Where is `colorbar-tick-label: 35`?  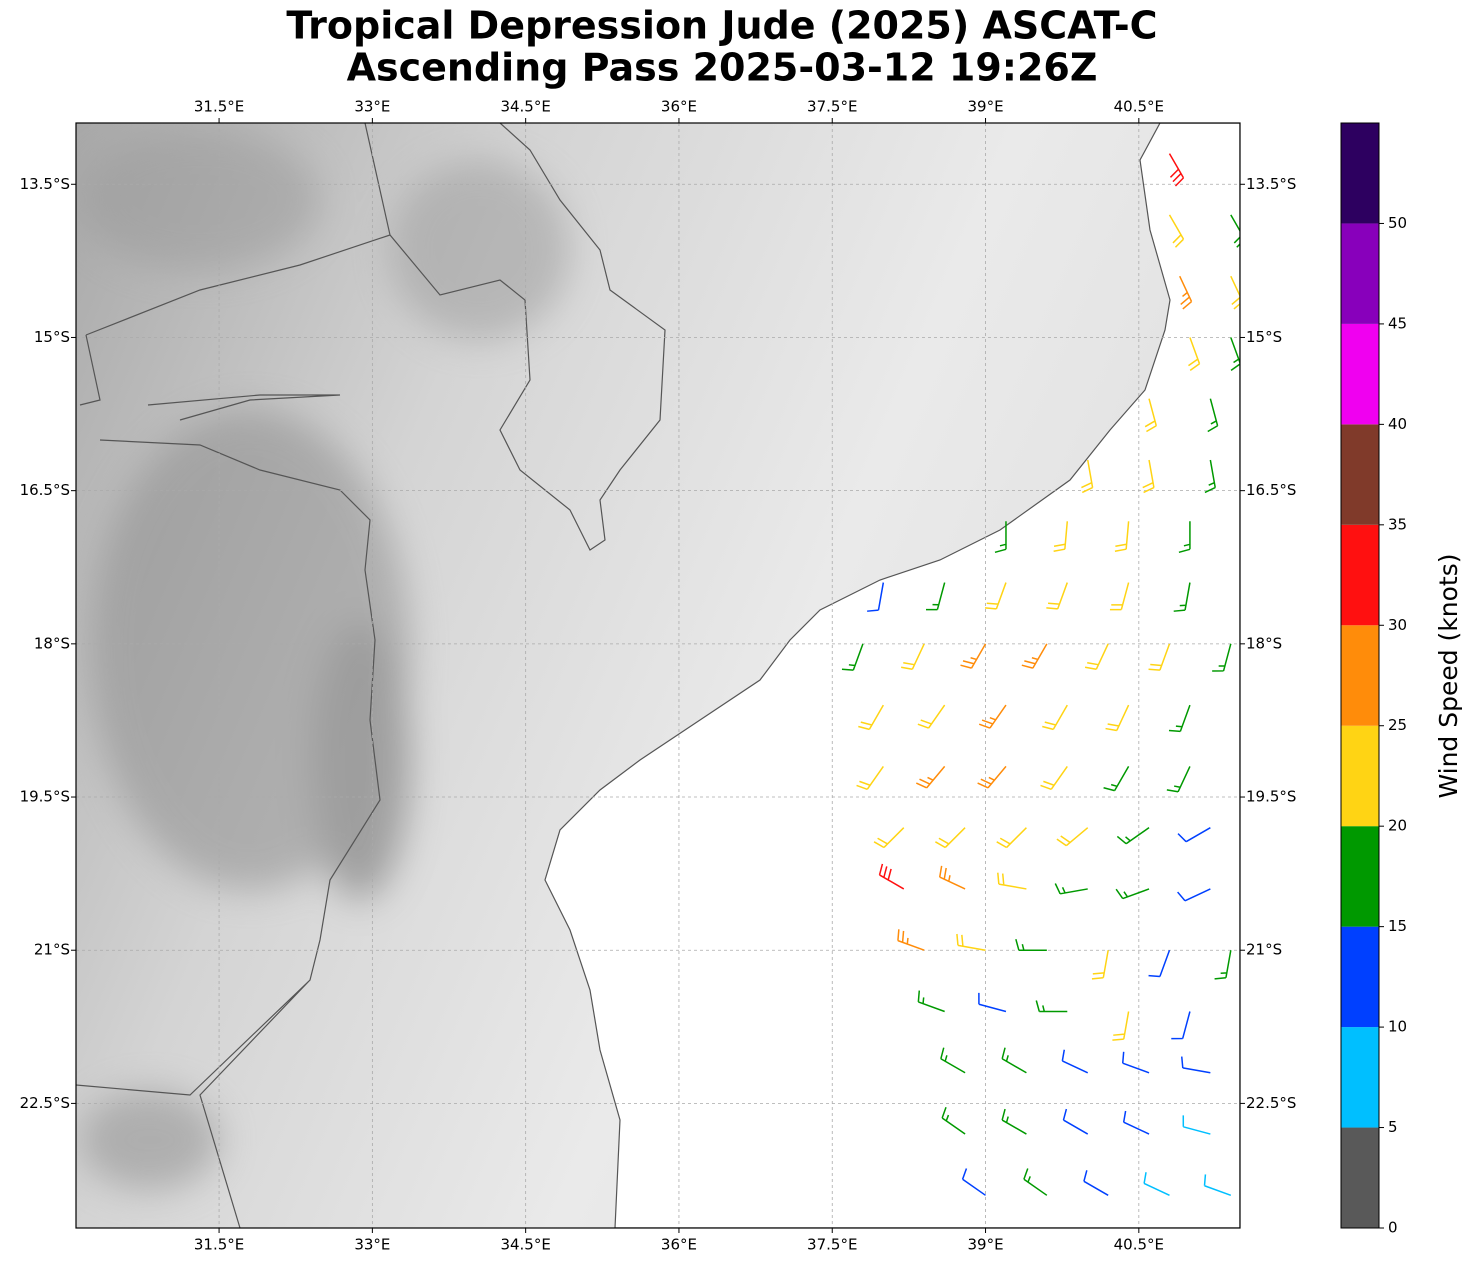 colorbar-tick-label: 35 is located at coordinates (1397, 524).